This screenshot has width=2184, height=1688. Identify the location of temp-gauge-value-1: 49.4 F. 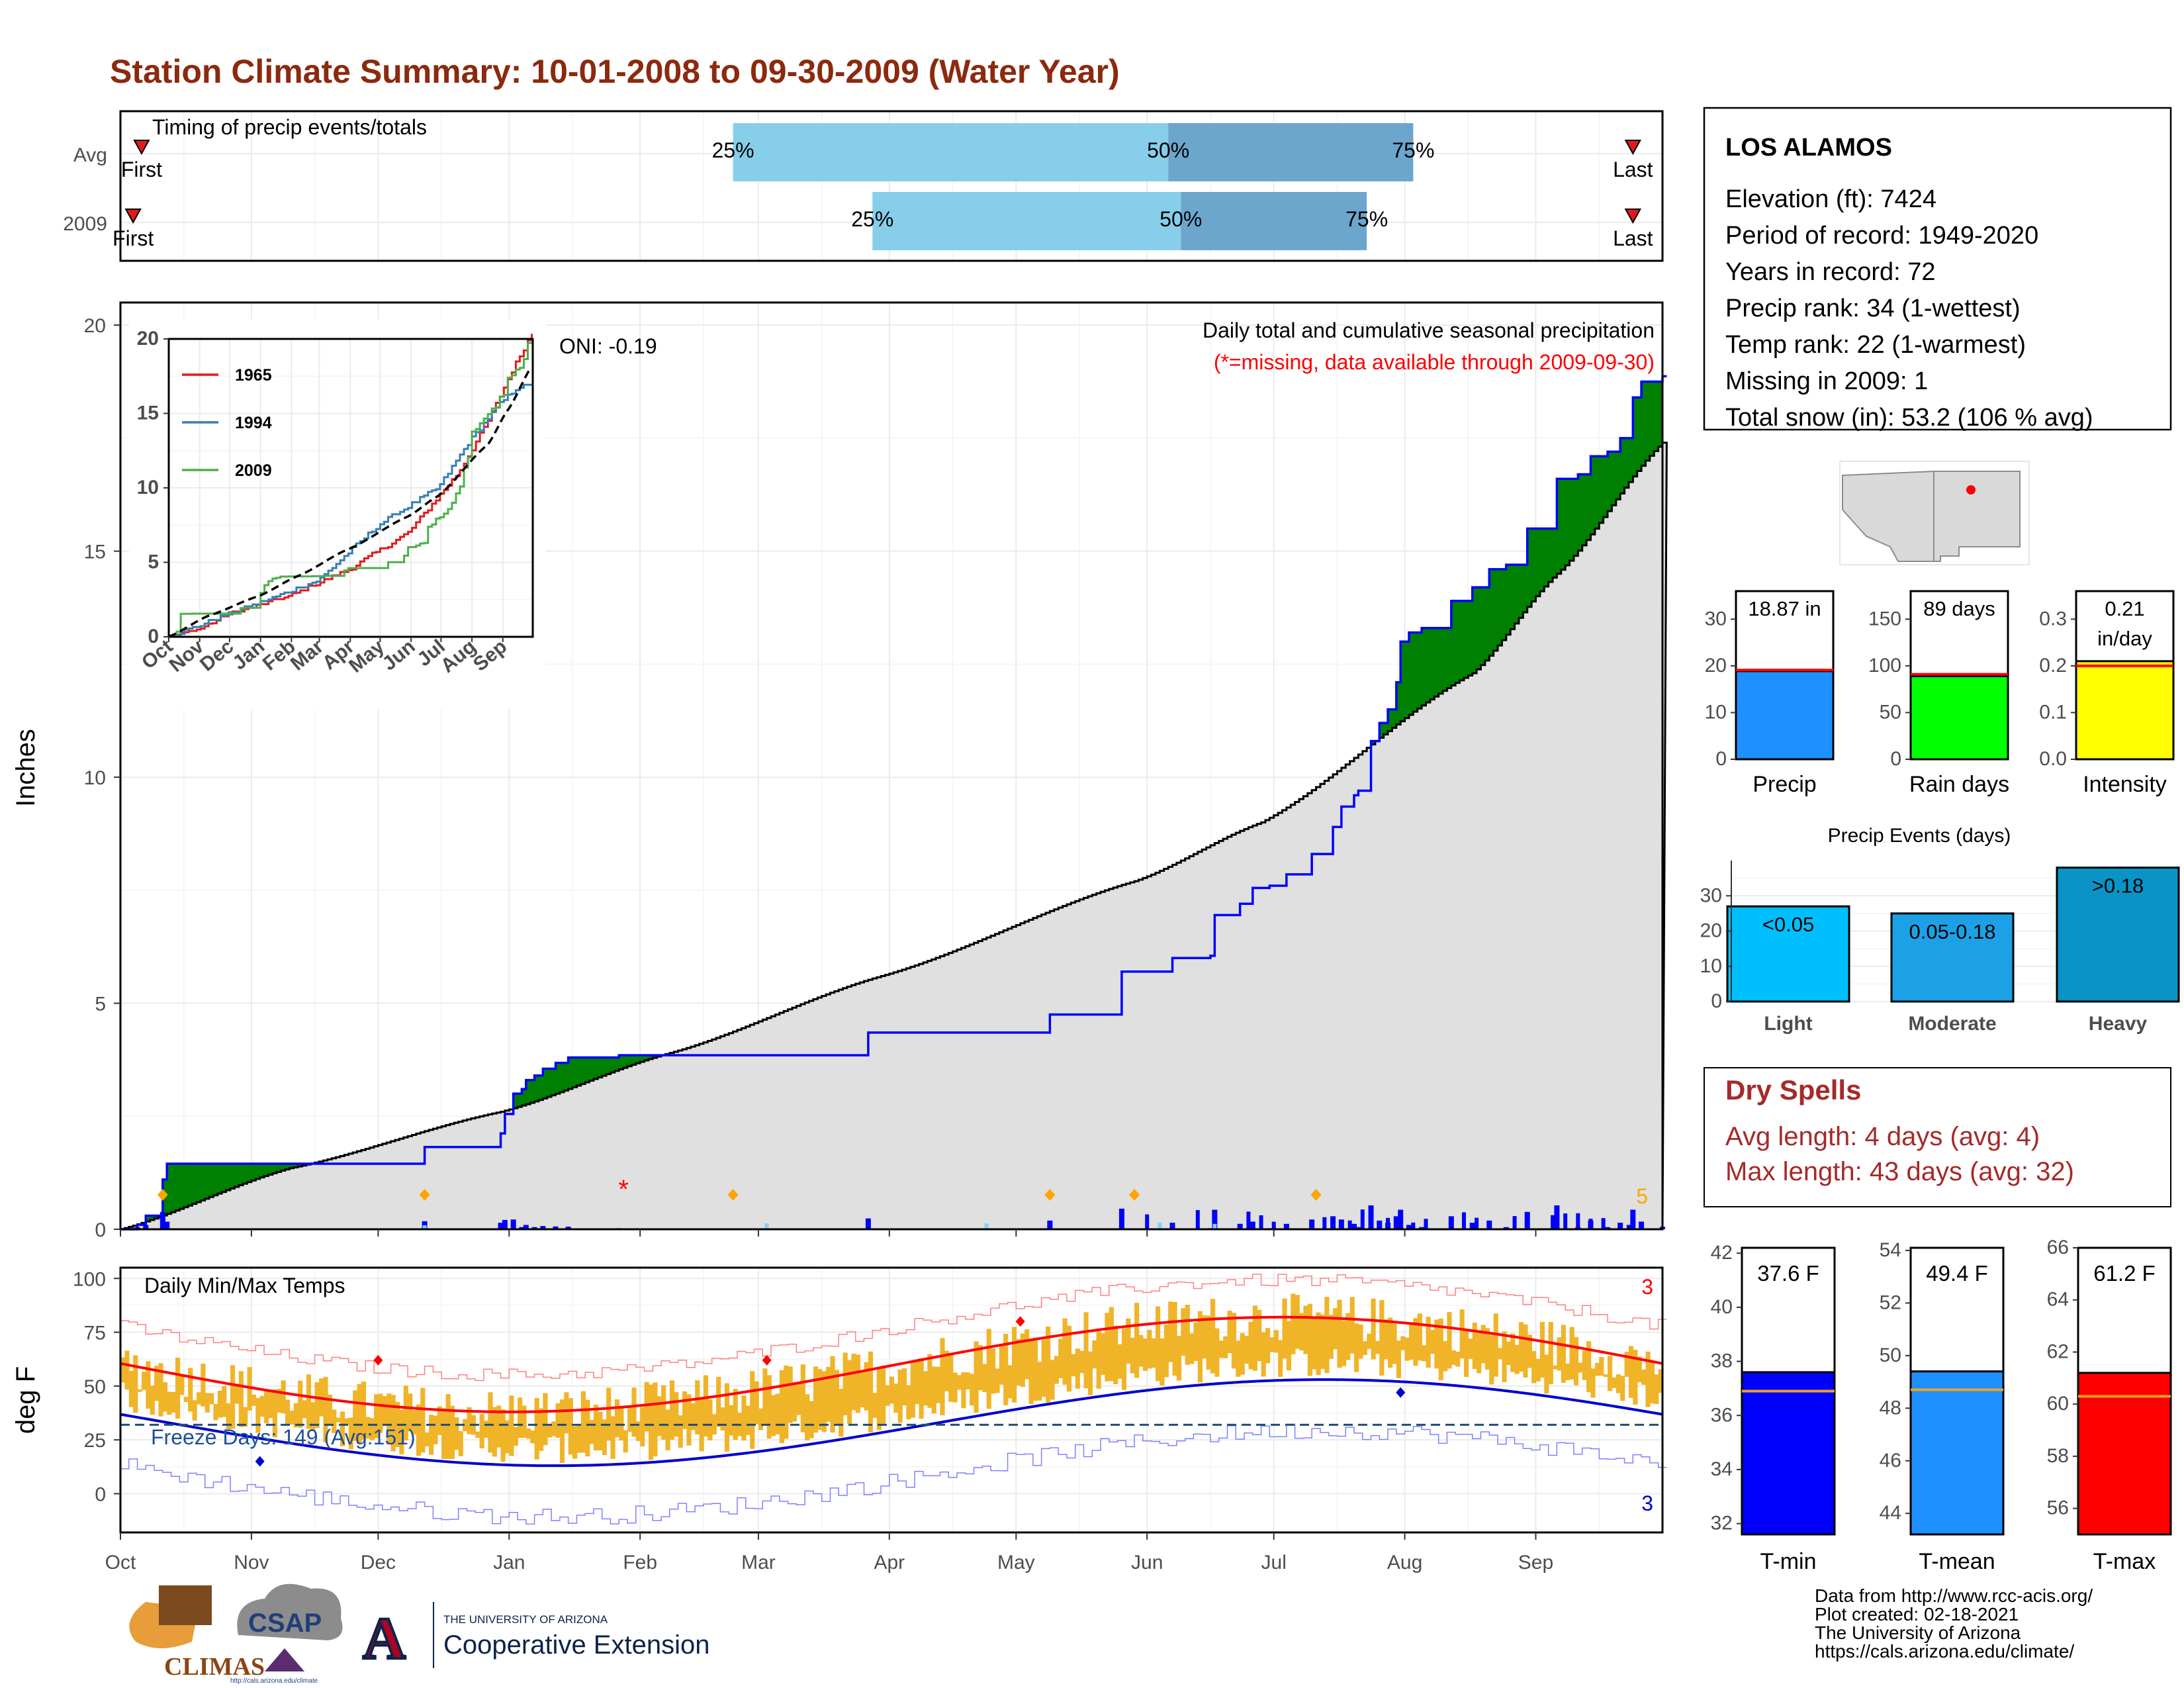
(1957, 1273).